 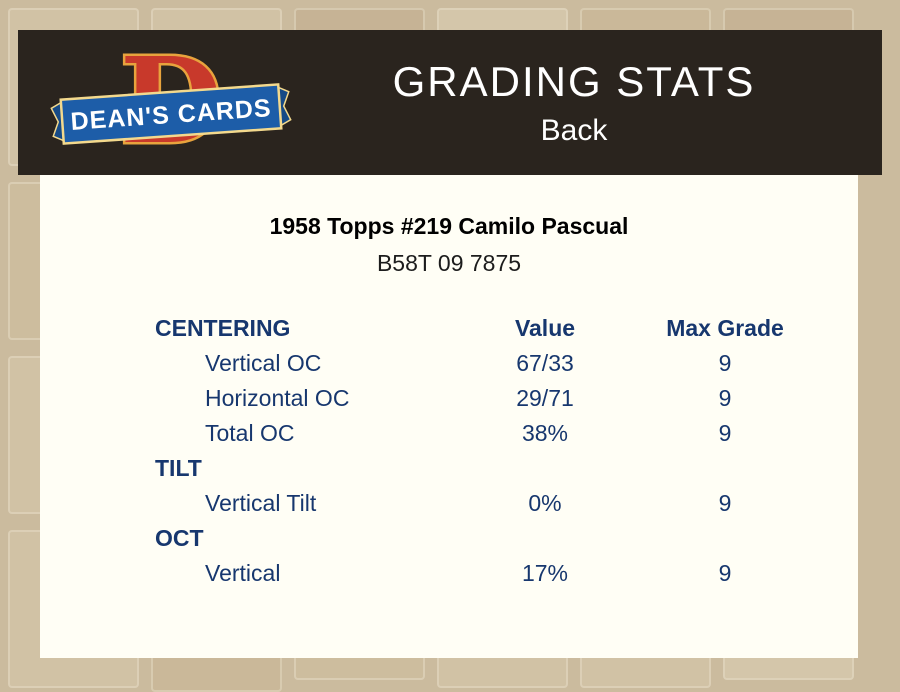 I want to click on column-header-max-grade: Max Grade, so click(x=725, y=328).